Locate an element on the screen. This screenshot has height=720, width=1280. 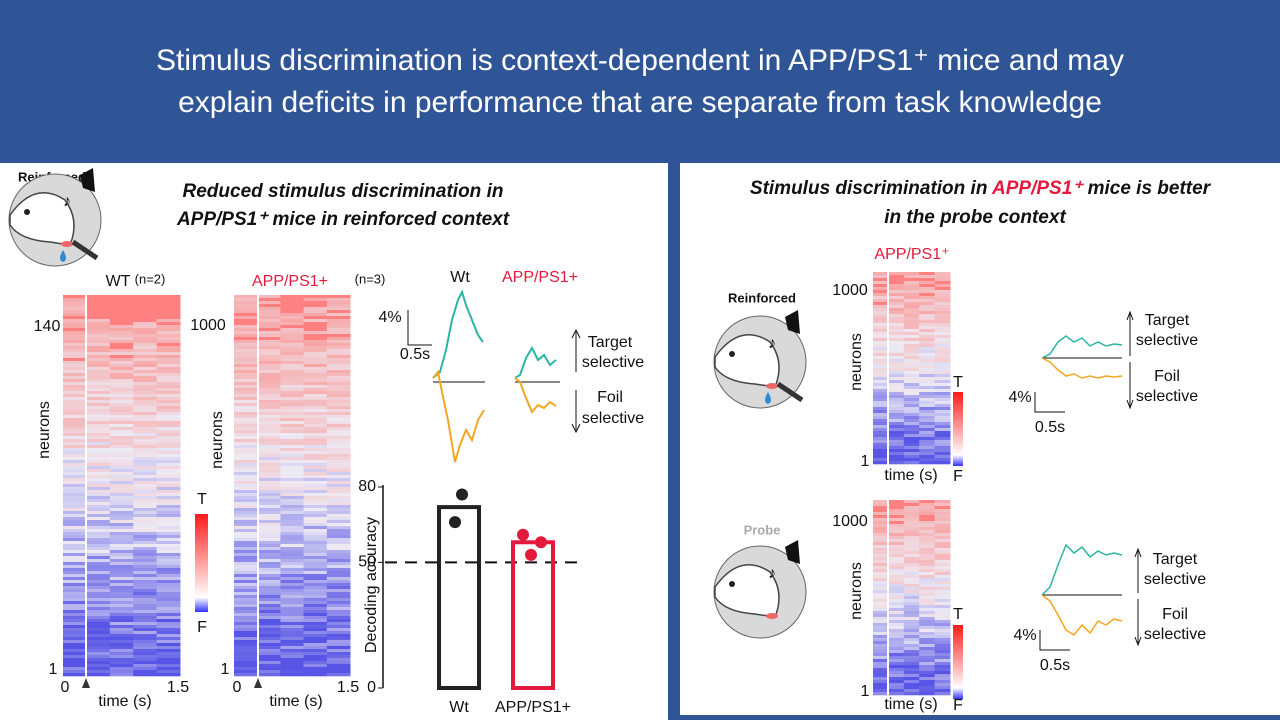
trace is located at coordinates (458, 416).